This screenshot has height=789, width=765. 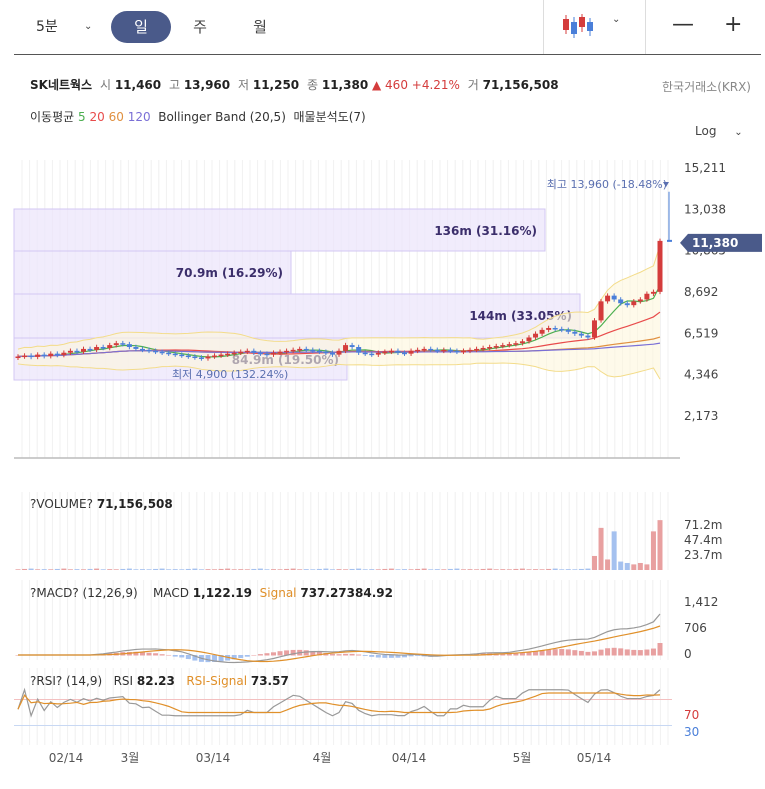 I want to click on tab-day: 일, so click(x=141, y=27).